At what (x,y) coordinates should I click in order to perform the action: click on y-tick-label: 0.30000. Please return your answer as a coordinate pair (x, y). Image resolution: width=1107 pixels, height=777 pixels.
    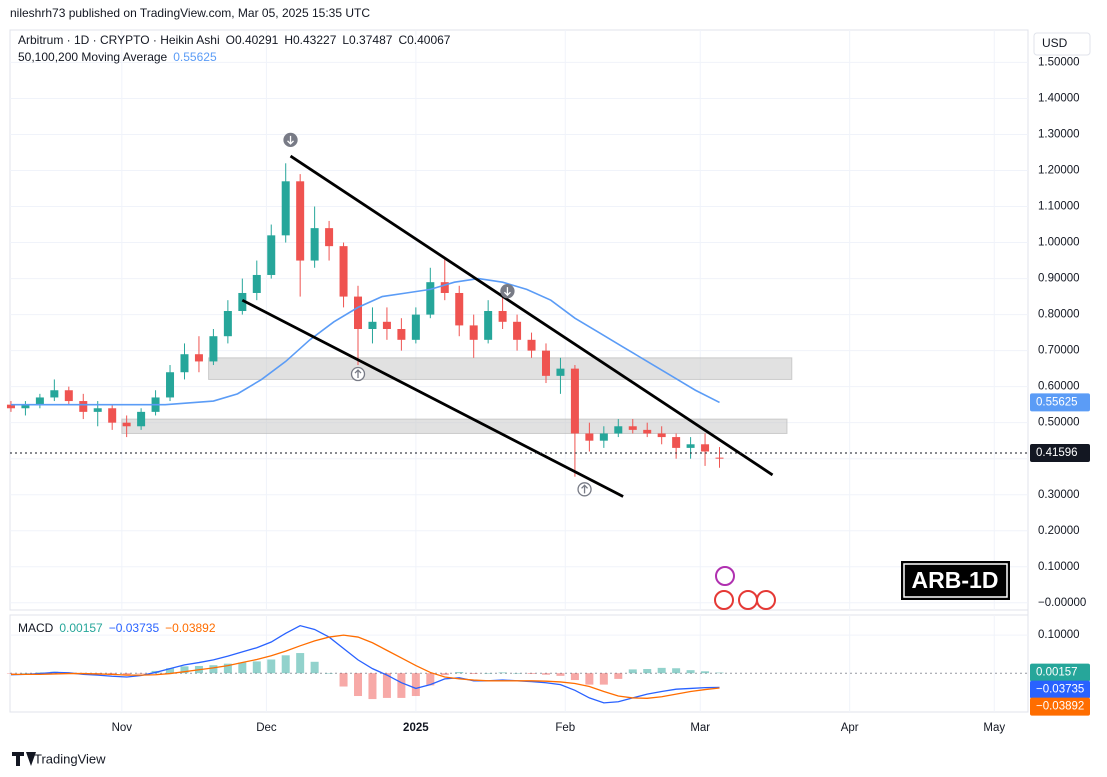
    Looking at the image, I should click on (1059, 495).